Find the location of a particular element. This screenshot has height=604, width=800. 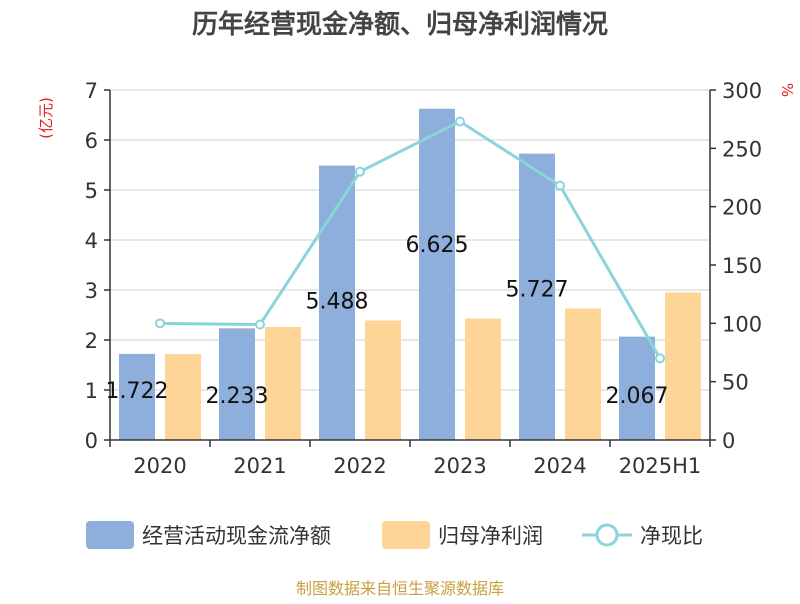

source-note: 制图数据来自恒生聚源数据库 is located at coordinates (400, 588).